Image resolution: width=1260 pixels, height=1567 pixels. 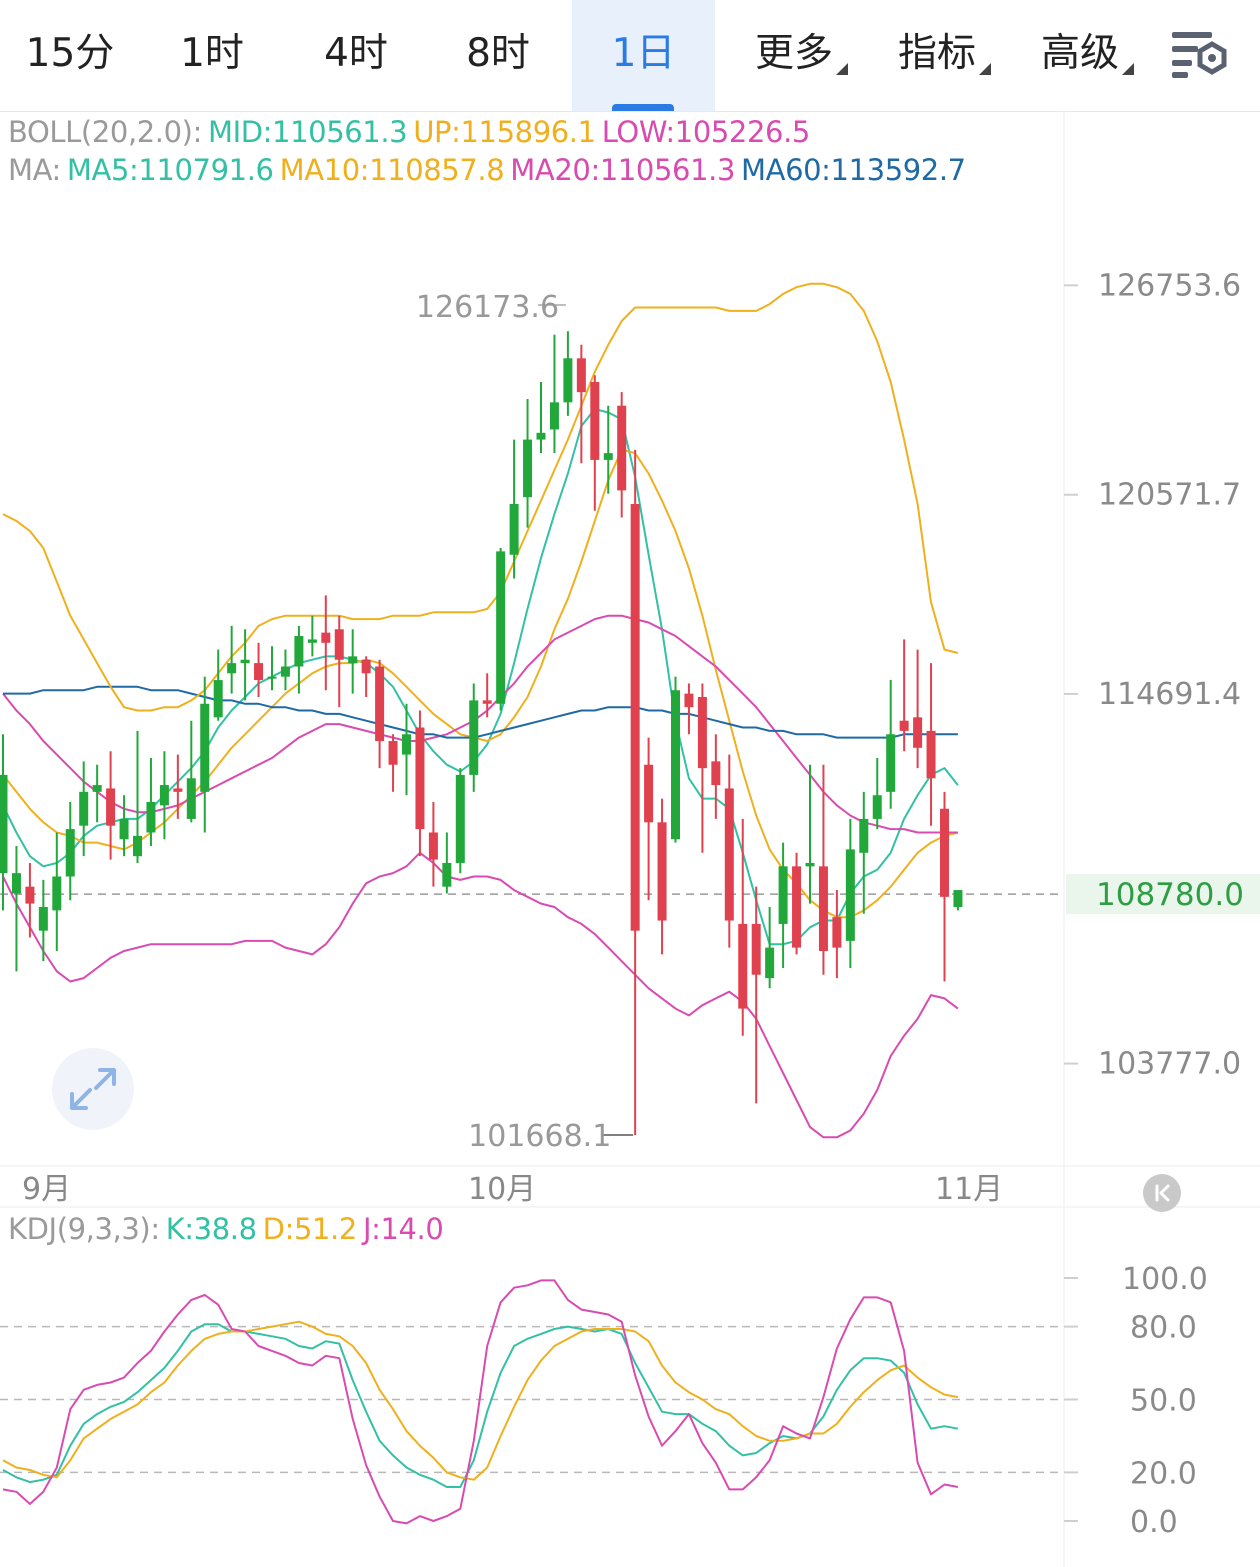 I want to click on timeframe-tabs: 15分 1时 4时 8时 1日 更多 指标 高级, so click(x=630, y=56).